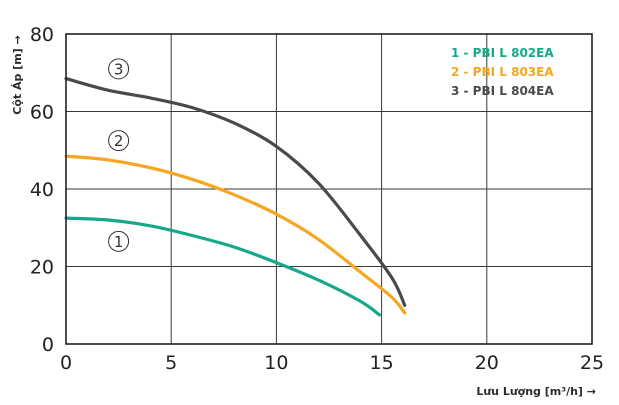 The width and height of the screenshot is (619, 405). I want to click on x-tick-label: 15, so click(382, 363).